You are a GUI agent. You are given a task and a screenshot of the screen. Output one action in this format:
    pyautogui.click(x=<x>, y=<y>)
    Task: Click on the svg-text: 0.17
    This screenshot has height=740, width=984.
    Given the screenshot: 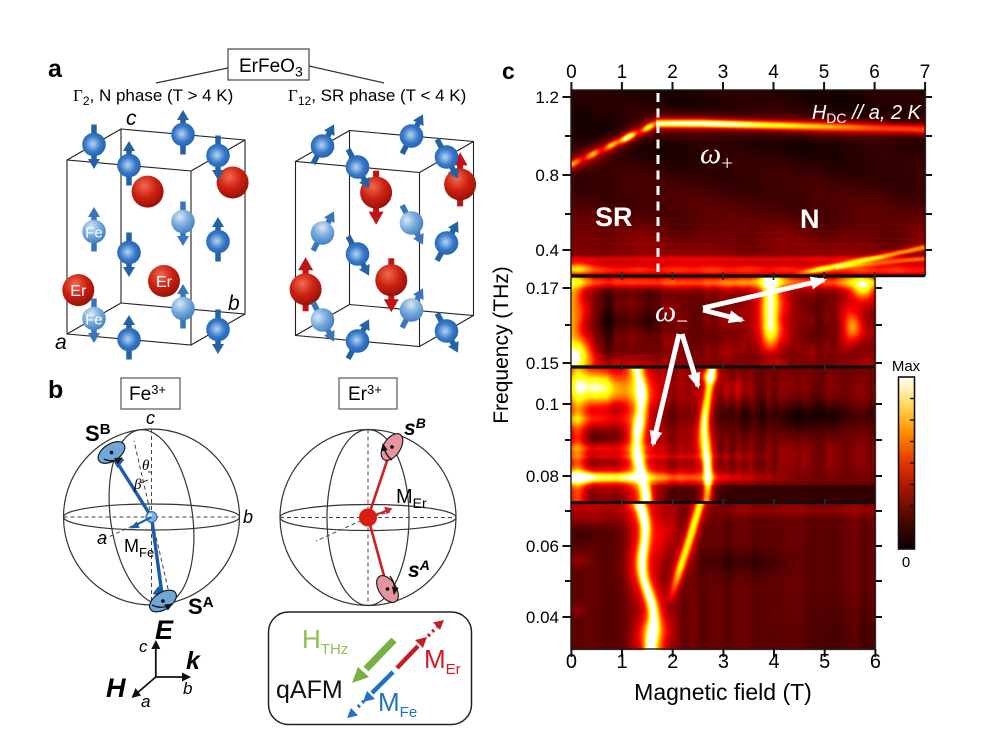 What is the action you would take?
    pyautogui.click(x=542, y=288)
    